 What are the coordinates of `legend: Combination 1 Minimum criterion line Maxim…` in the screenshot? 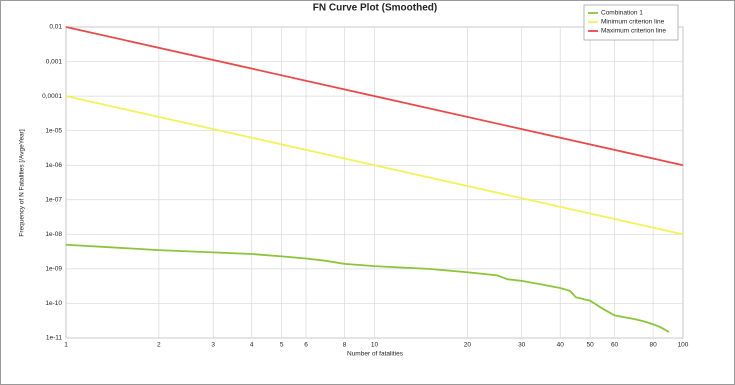 It's located at (631, 22).